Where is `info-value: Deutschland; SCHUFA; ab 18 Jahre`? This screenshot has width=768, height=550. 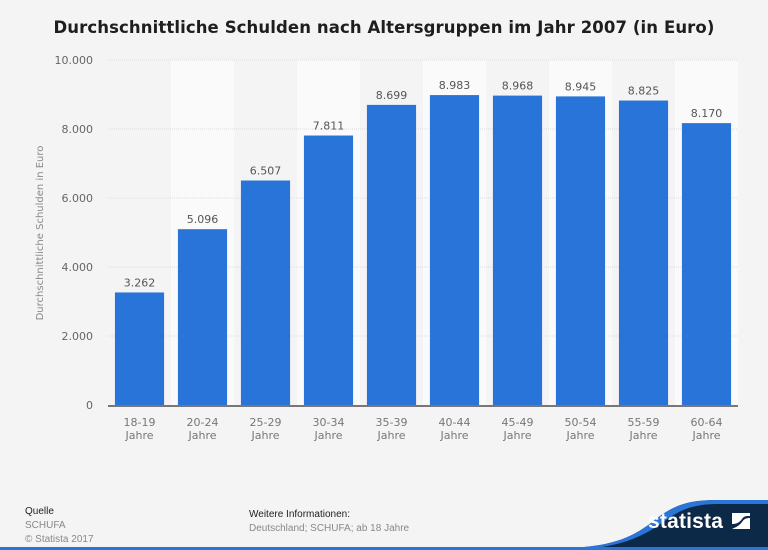 info-value: Deutschland; SCHUFA; ab 18 Jahre is located at coordinates (329, 528).